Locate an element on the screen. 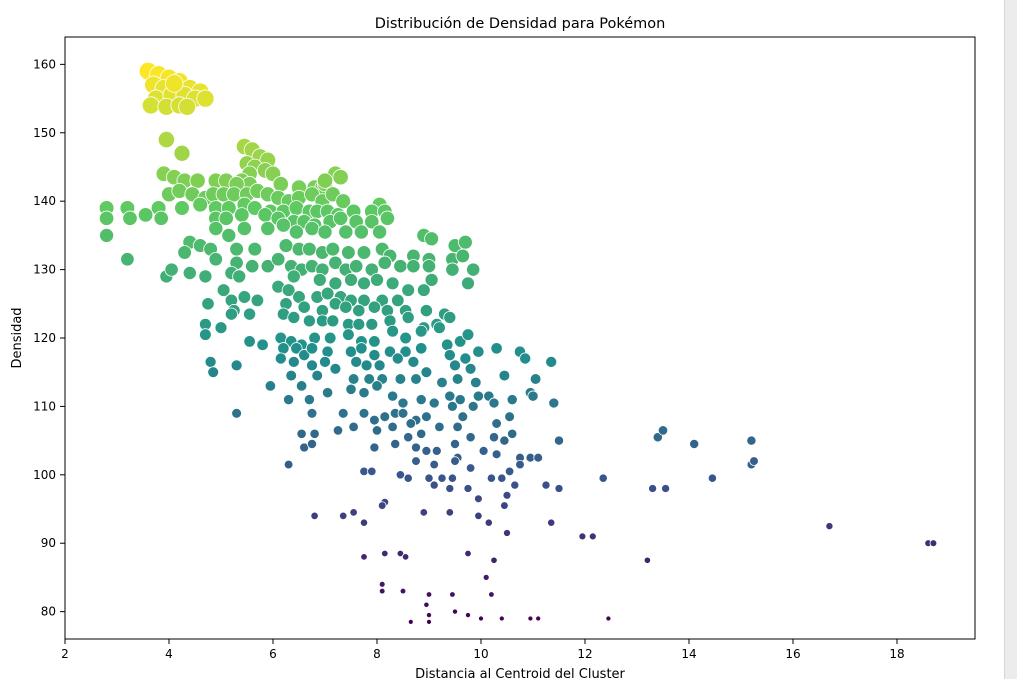 This screenshot has height=679, width=1017. x-tick-label: 2 is located at coordinates (65, 654).